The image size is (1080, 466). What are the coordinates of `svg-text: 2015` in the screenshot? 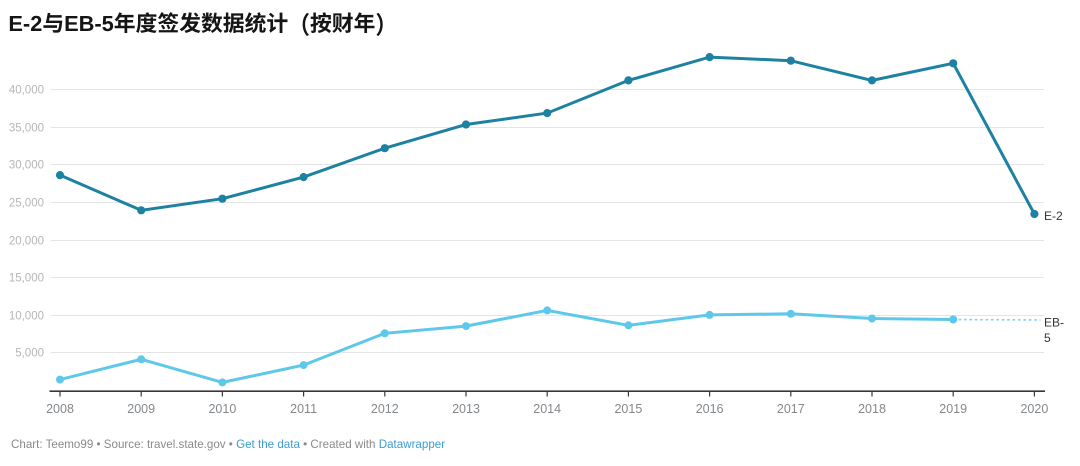 It's located at (628, 409).